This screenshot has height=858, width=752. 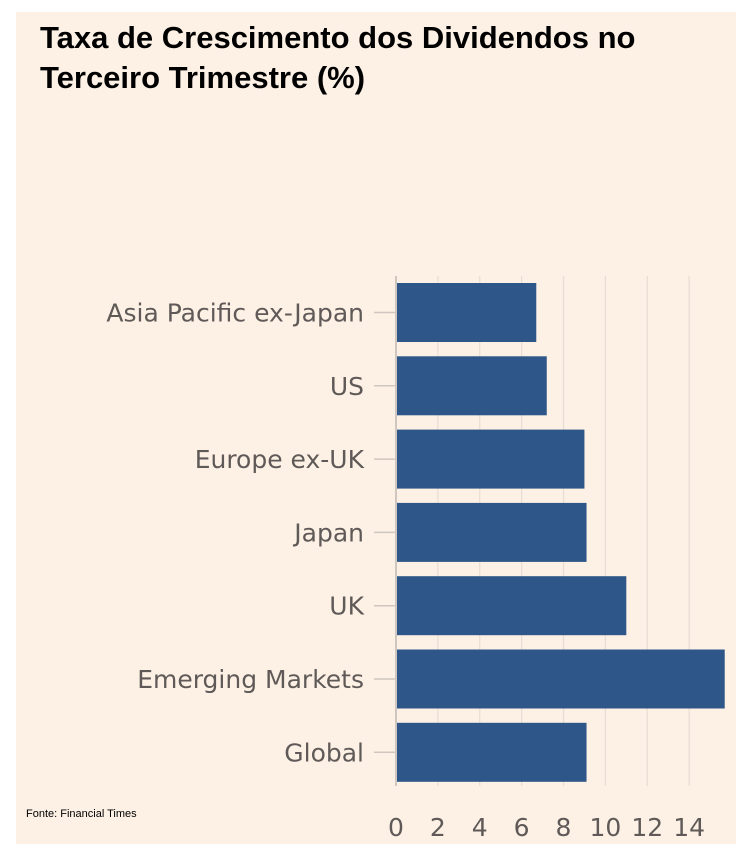 I want to click on x-tick-label: 8, so click(x=564, y=827).